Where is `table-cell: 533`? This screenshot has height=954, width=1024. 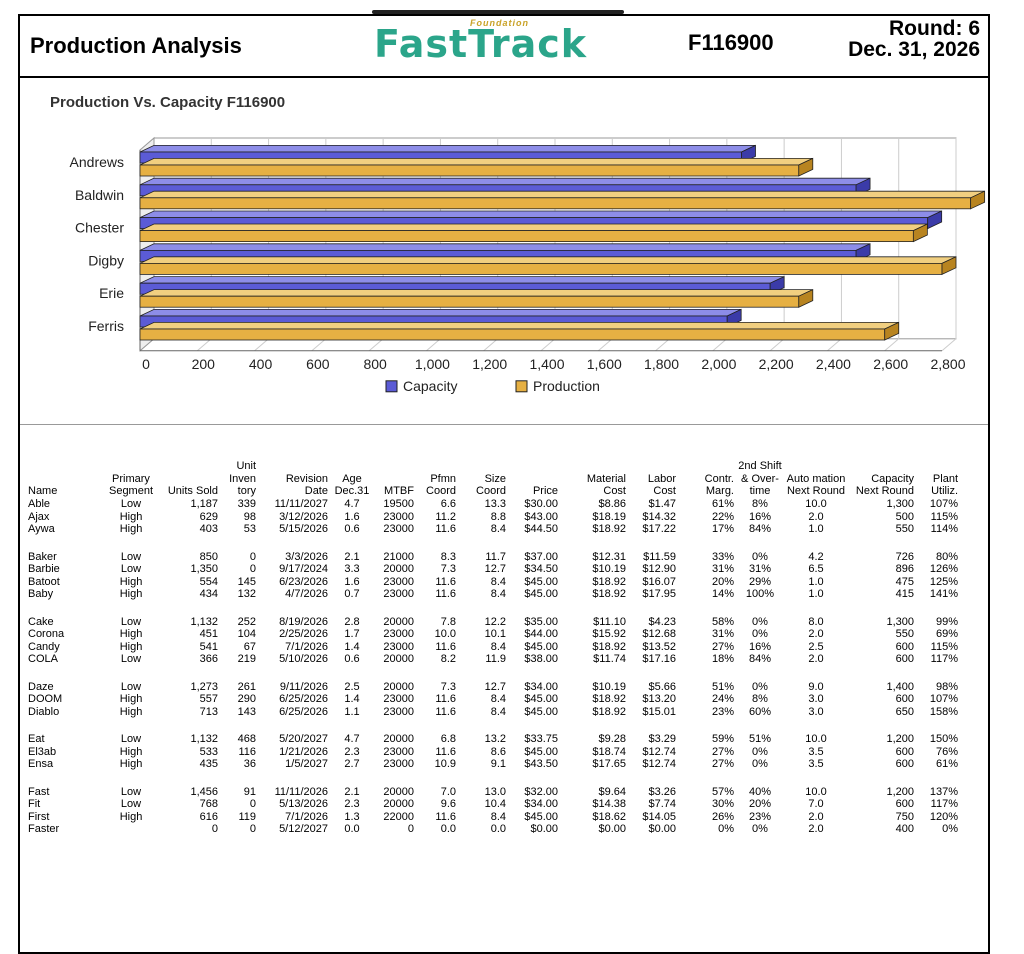
table-cell: 533 is located at coordinates (208, 751).